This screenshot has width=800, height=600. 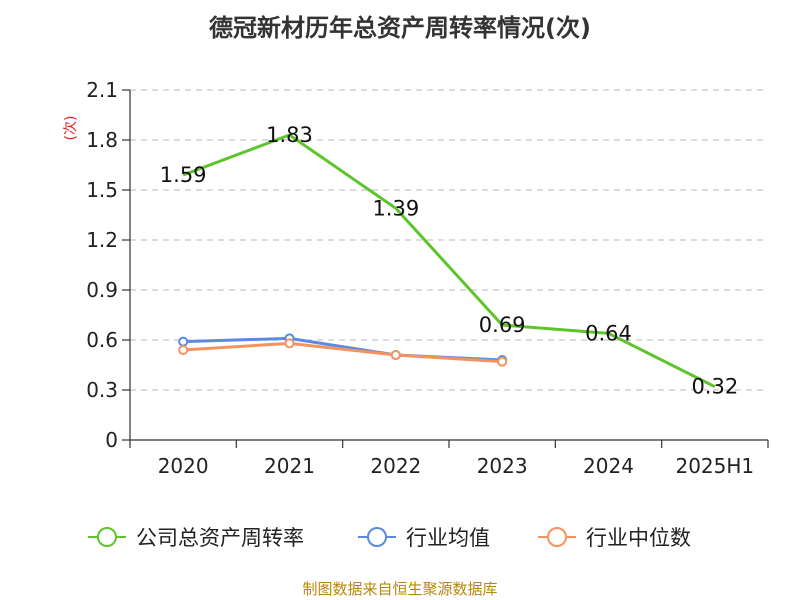 I want to click on y-tick-label: 0.6, so click(x=102, y=340).